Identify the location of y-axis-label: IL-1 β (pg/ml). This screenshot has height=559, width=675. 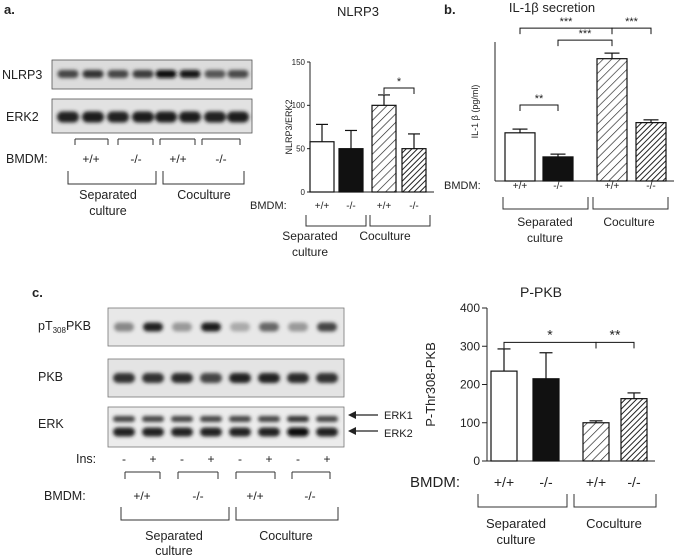
(475, 112).